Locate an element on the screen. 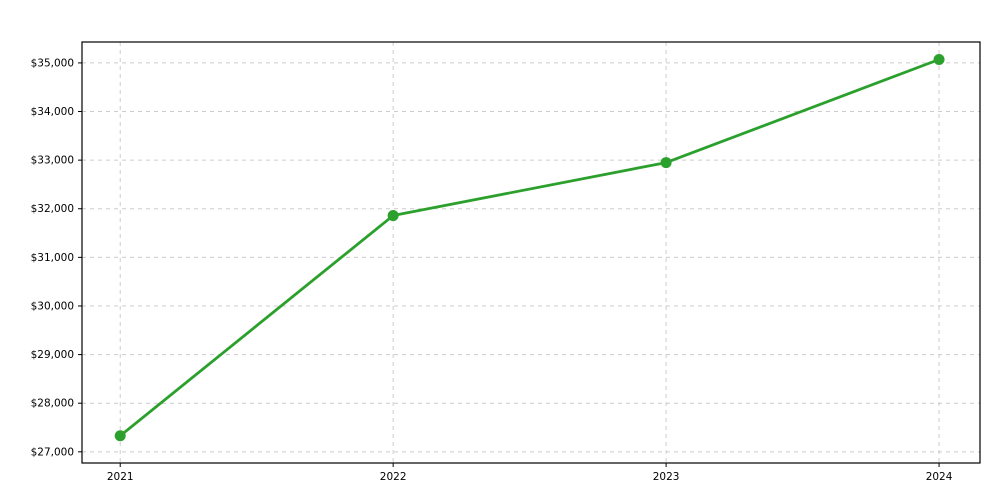  x-tick-label: 2023 is located at coordinates (666, 477).